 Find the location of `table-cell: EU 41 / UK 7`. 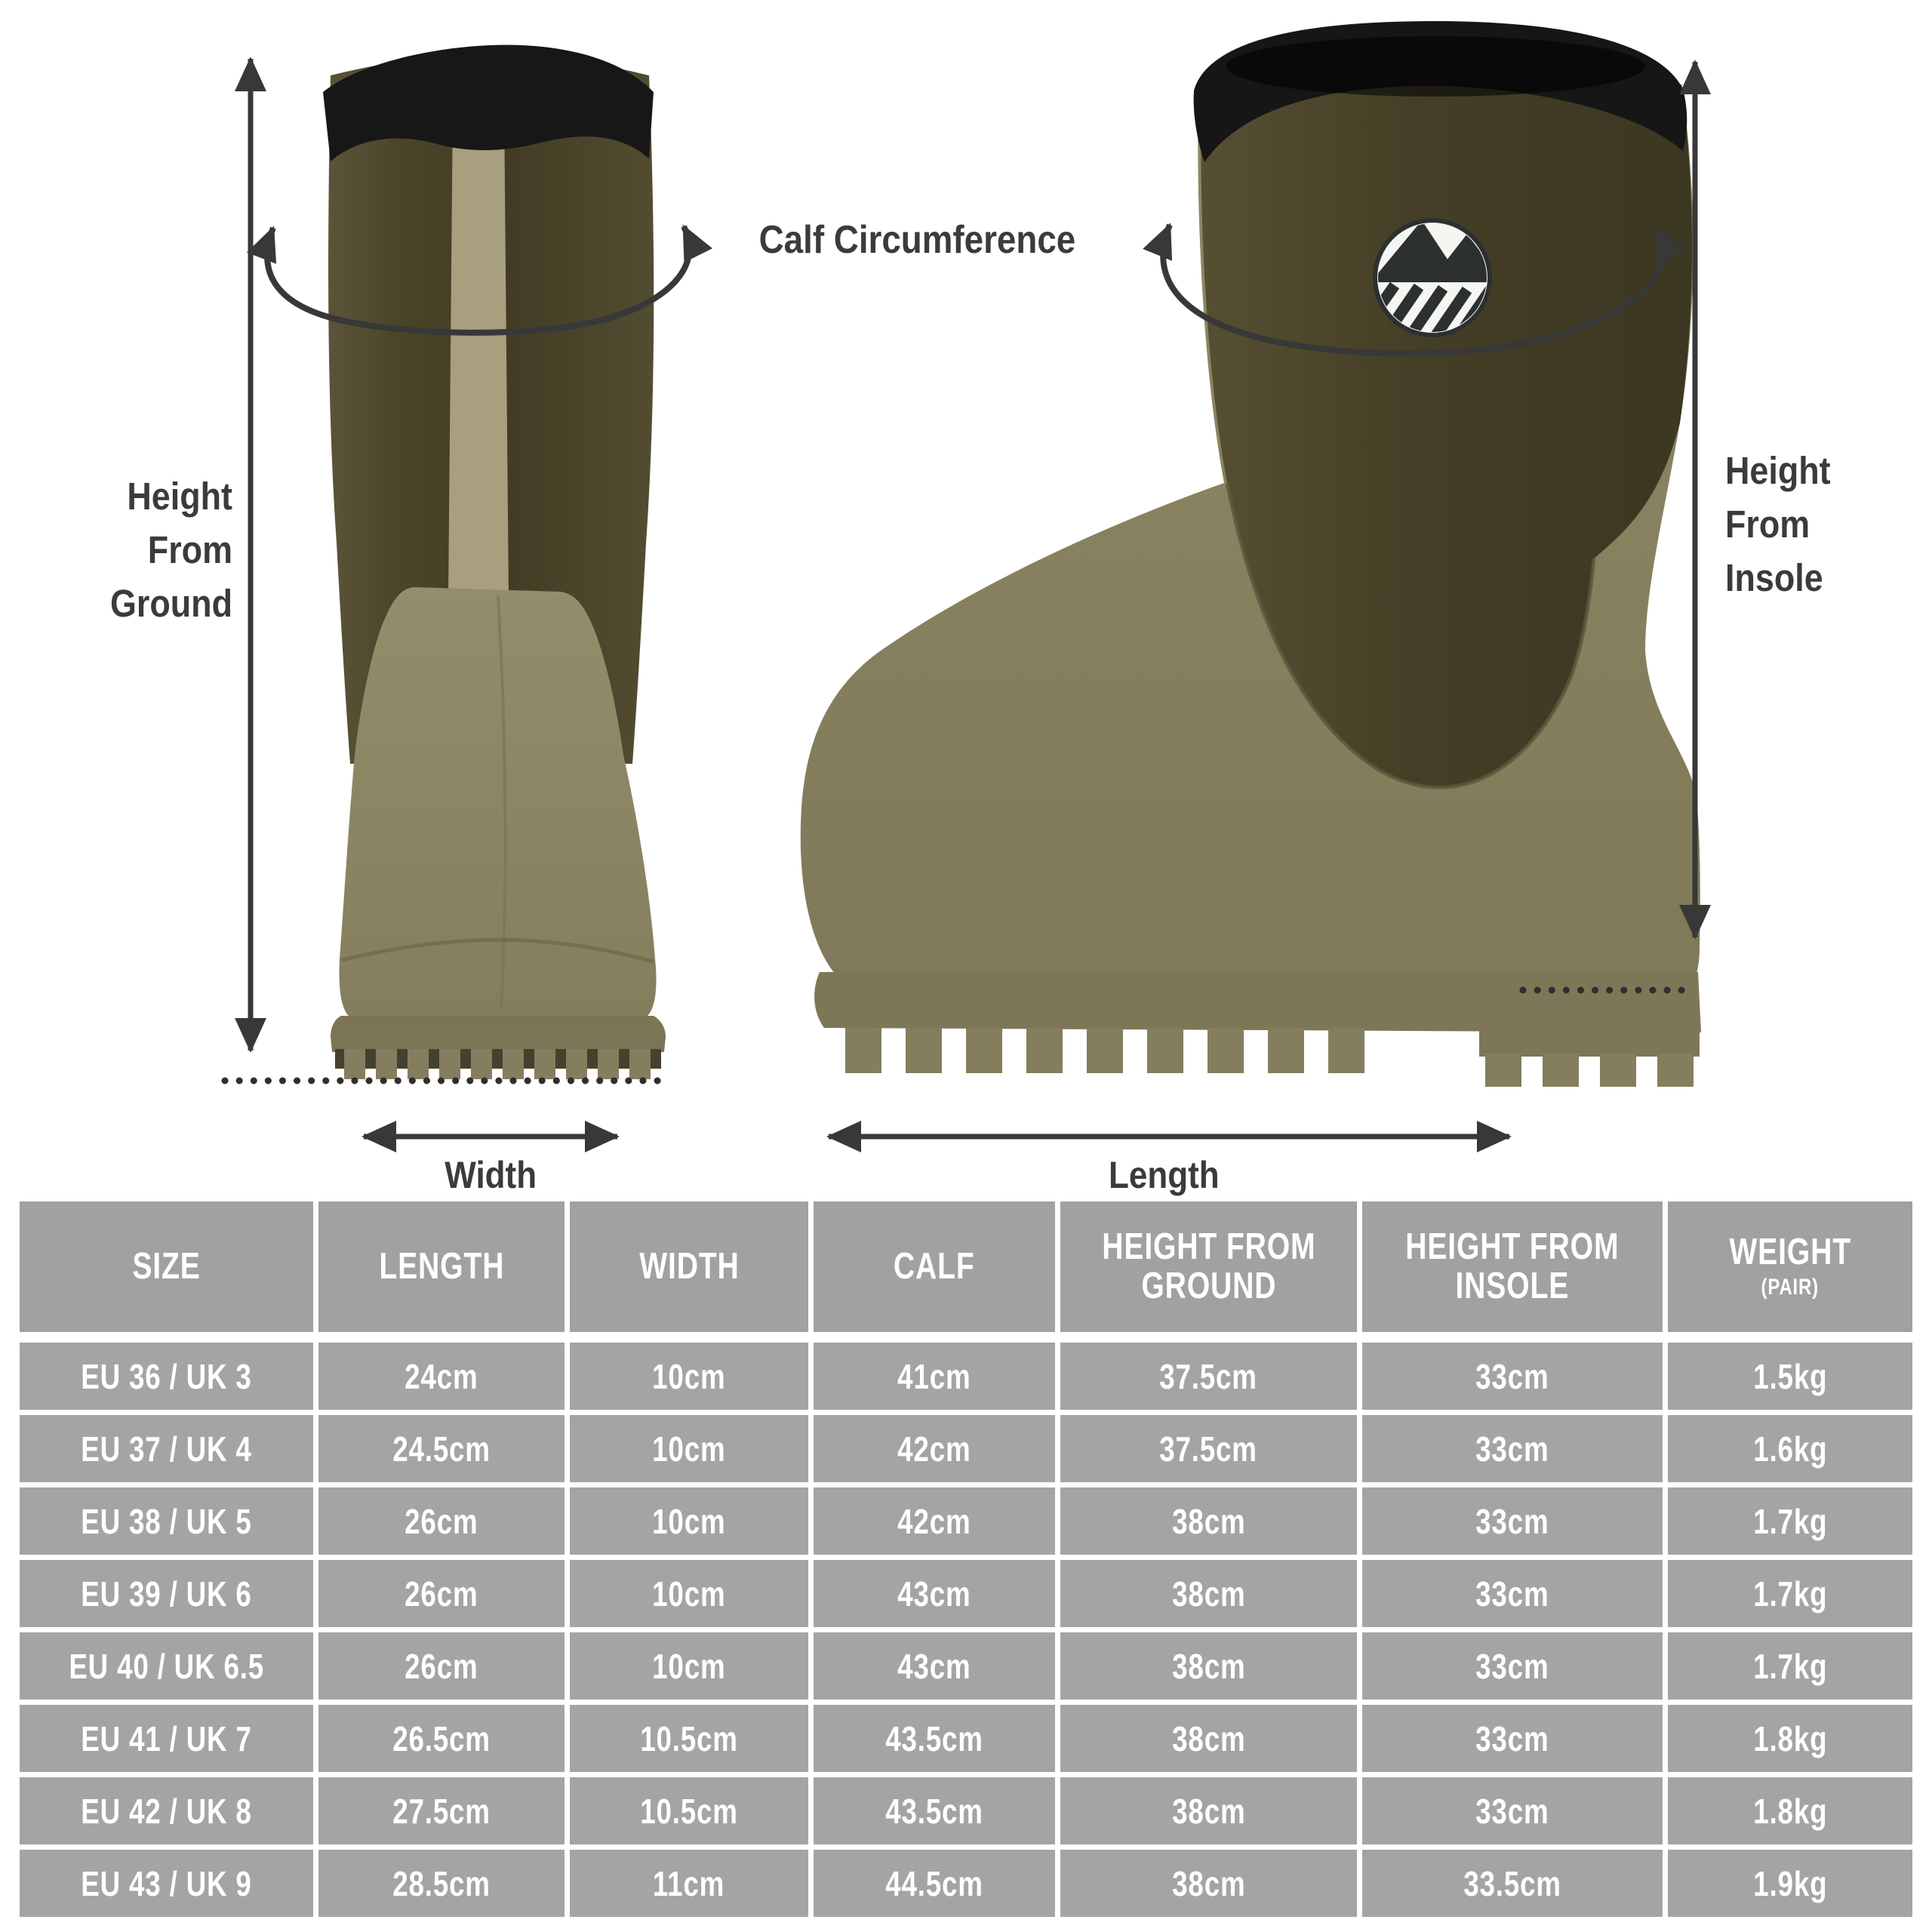

table-cell: EU 41 / UK 7 is located at coordinates (166, 1738).